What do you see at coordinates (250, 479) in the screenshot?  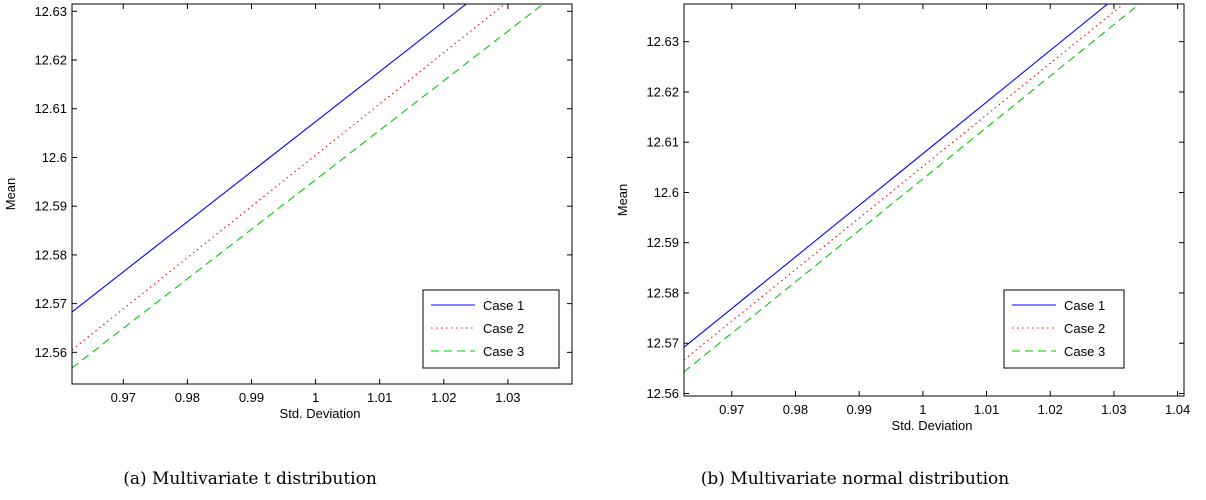 I see `figure-caption: (a) Multivariate t distribution` at bounding box center [250, 479].